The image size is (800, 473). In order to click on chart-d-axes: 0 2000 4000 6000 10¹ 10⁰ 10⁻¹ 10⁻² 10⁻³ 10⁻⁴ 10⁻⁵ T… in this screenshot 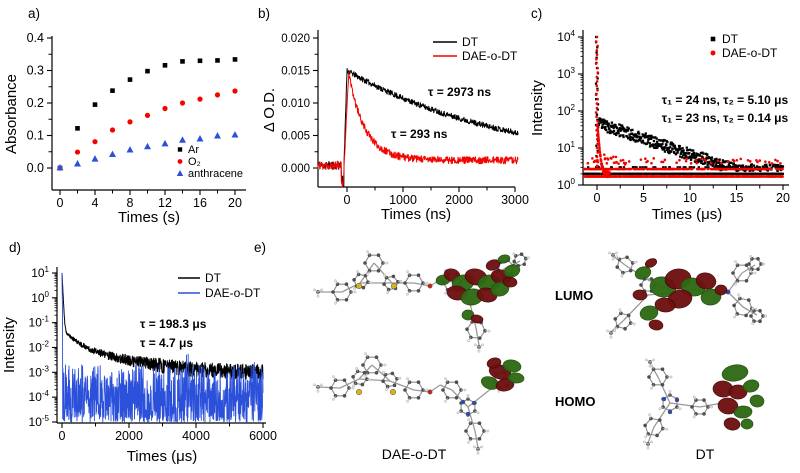, I will do `click(139, 365)`.